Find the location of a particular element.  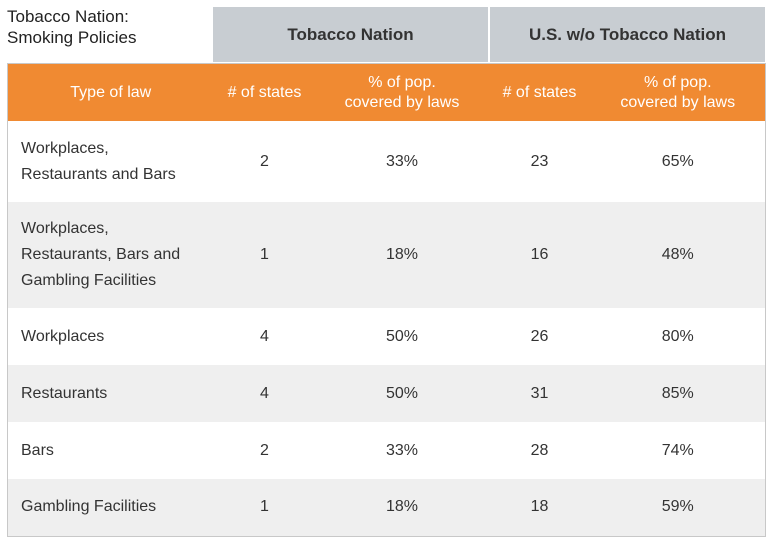

text-line: Restaurants, Bars and is located at coordinates (101, 254).